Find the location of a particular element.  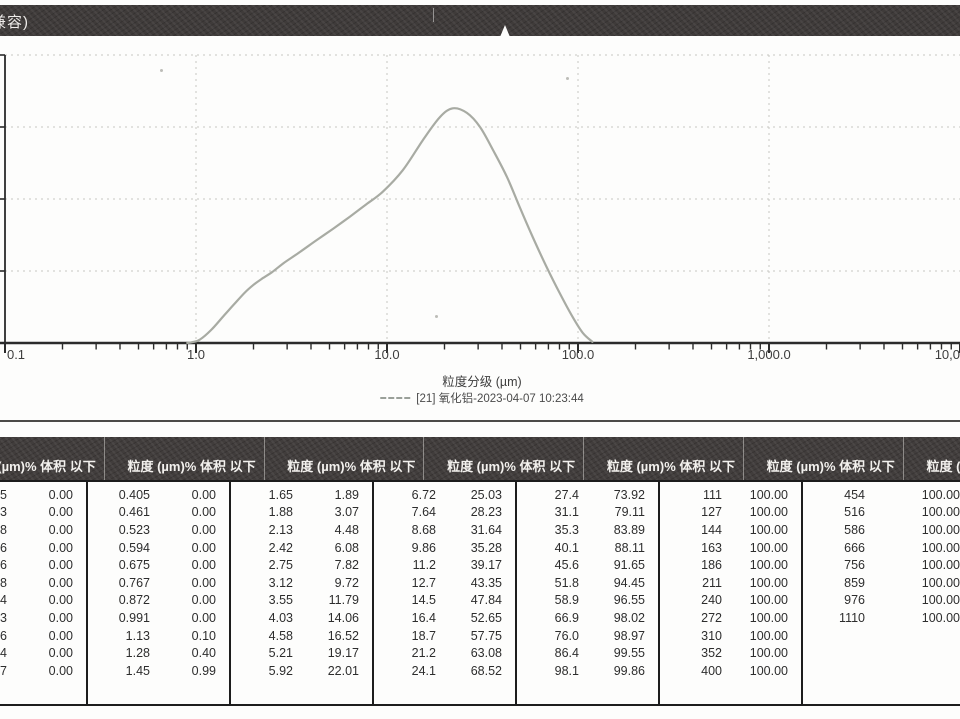

pct-below-value: 52.65 is located at coordinates (486, 617).